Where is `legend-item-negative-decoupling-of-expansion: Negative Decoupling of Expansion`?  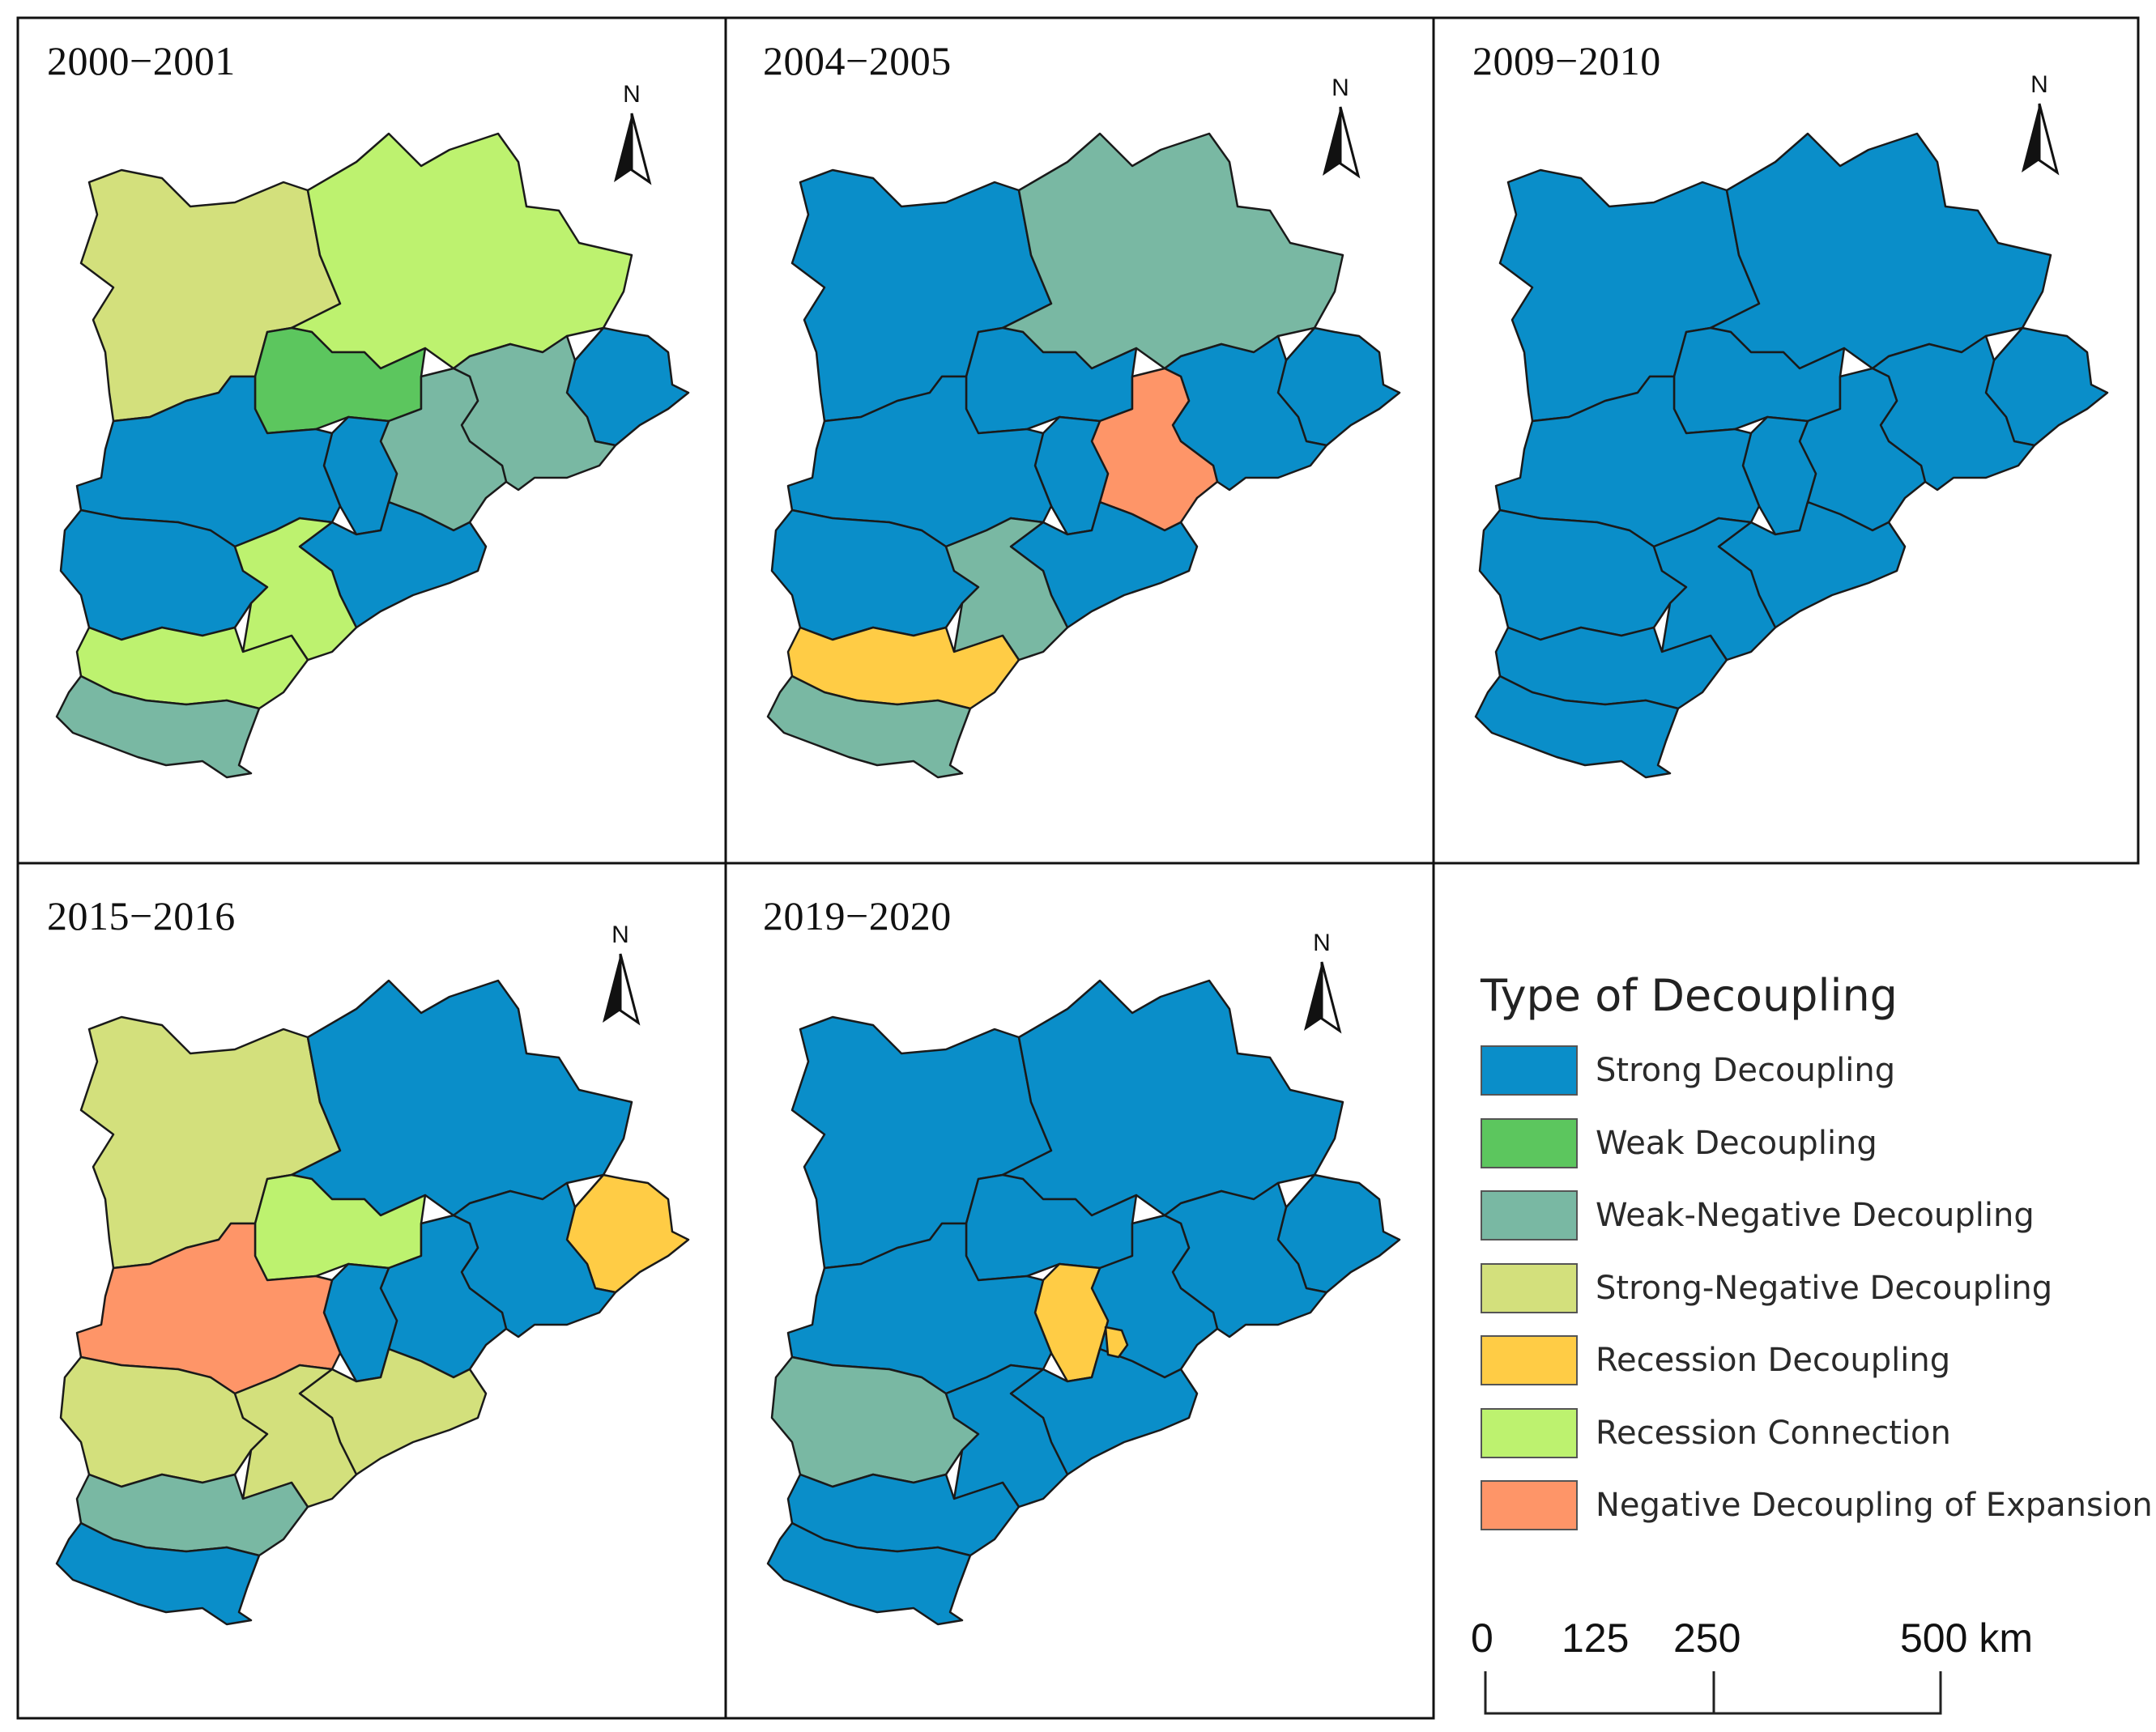 legend-item-negative-decoupling-of-expansion: Negative Decoupling of Expansion is located at coordinates (1817, 1506).